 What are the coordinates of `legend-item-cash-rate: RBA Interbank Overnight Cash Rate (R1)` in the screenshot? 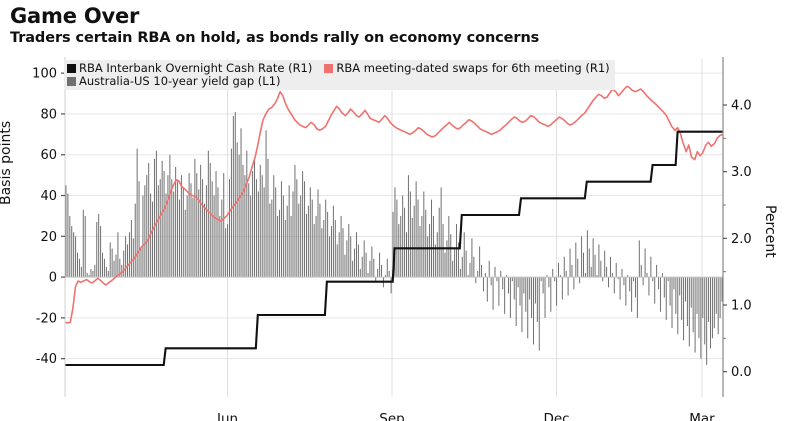 It's located at (189, 68).